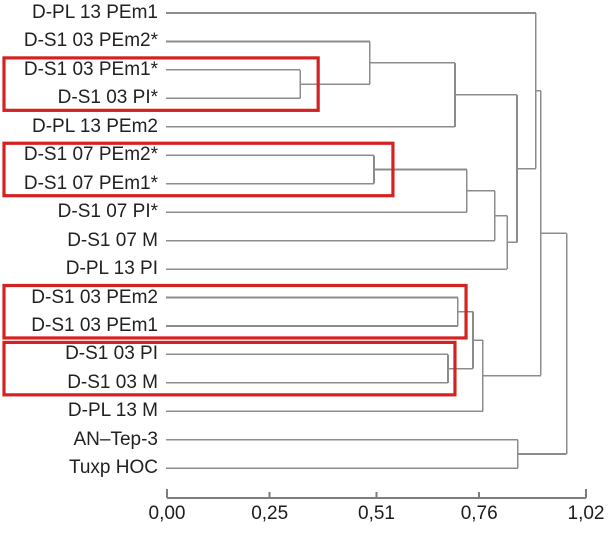 Image resolution: width=609 pixels, height=534 pixels. I want to click on leaf-label: Tuxp HOC, so click(113, 468).